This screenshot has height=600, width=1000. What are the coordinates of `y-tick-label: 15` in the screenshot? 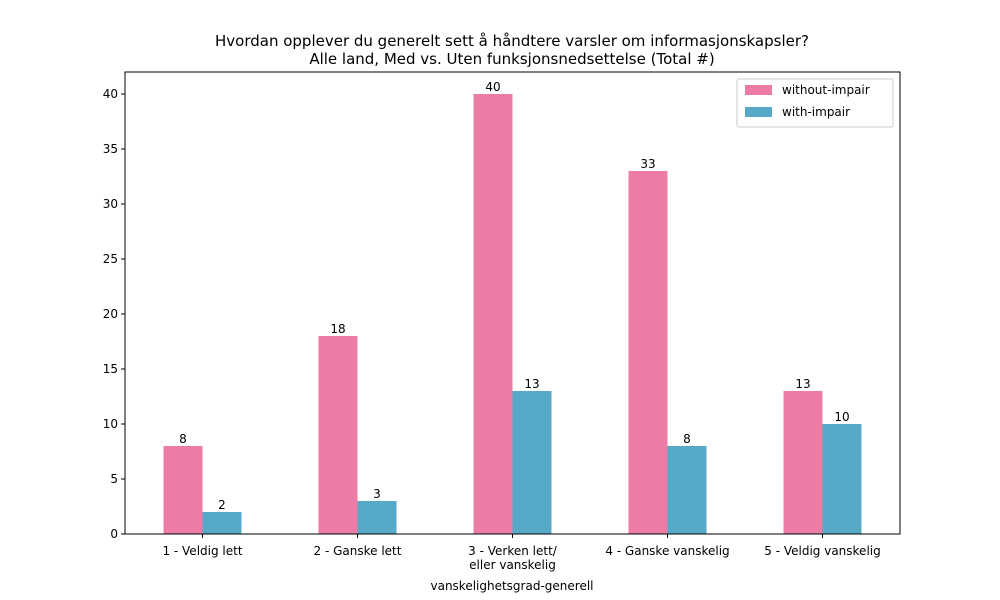 It's located at (110, 369).